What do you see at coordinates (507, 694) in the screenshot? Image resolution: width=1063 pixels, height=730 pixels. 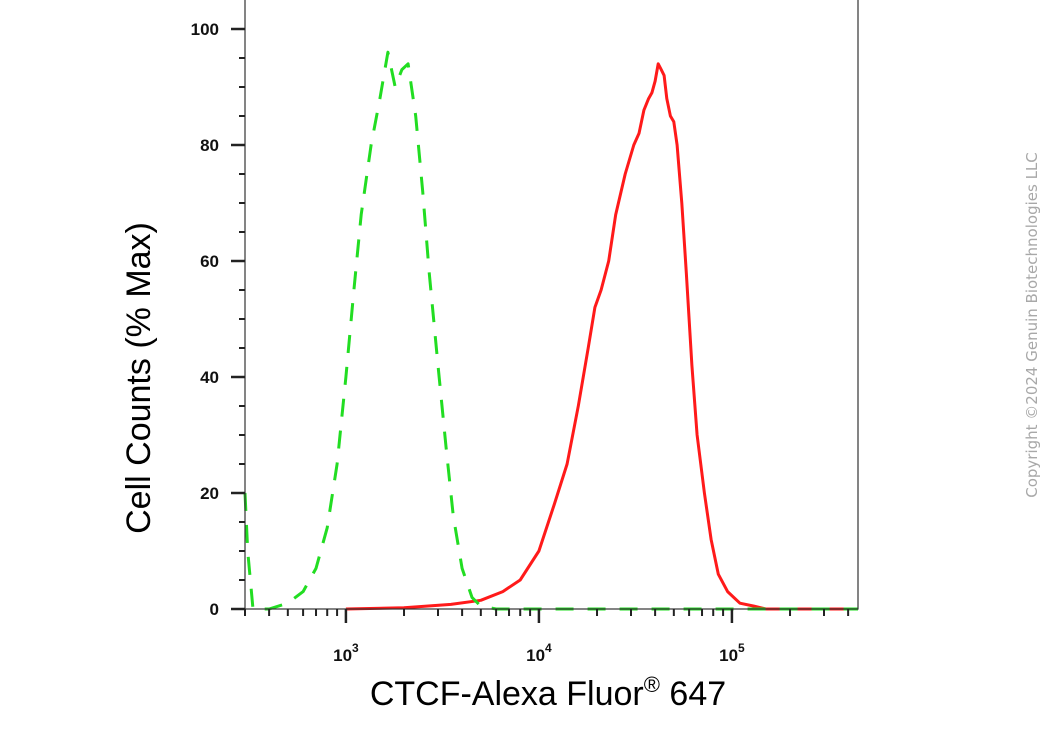 I see `x-axis-title-main: CTCF-Alexa Fluor` at bounding box center [507, 694].